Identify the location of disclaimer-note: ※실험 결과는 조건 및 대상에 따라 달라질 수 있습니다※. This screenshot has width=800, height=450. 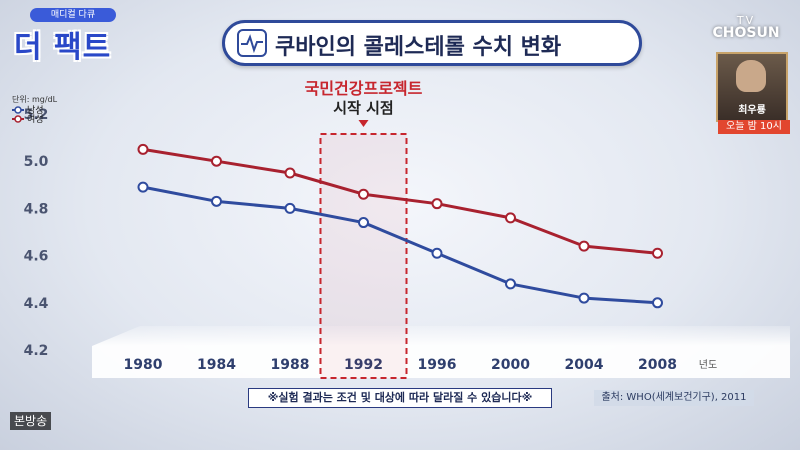
(400, 398).